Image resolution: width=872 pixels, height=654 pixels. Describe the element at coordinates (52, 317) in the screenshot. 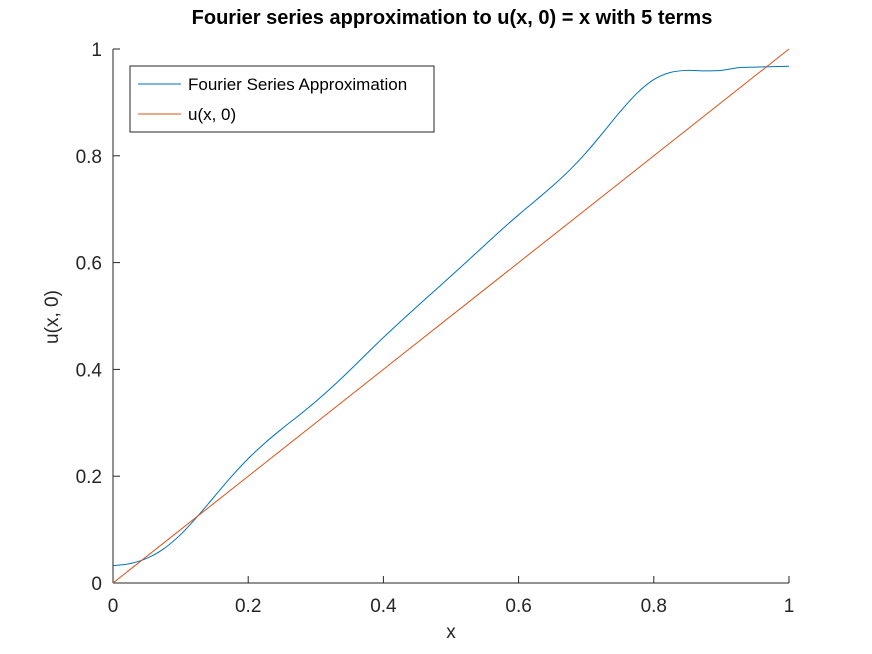

I see `y-axis-label: u(x, 0)` at that location.